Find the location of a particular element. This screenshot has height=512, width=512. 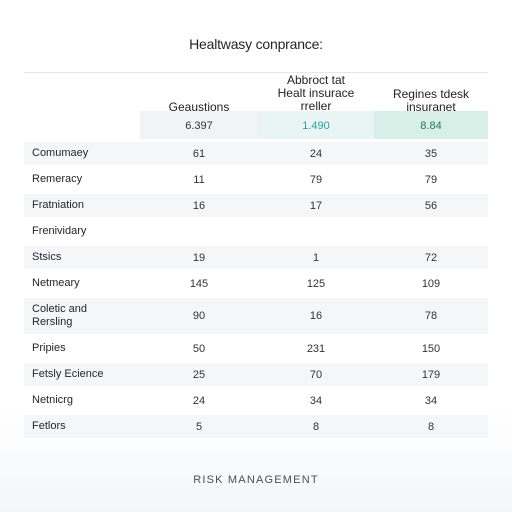

table-cell: 56 is located at coordinates (431, 205).